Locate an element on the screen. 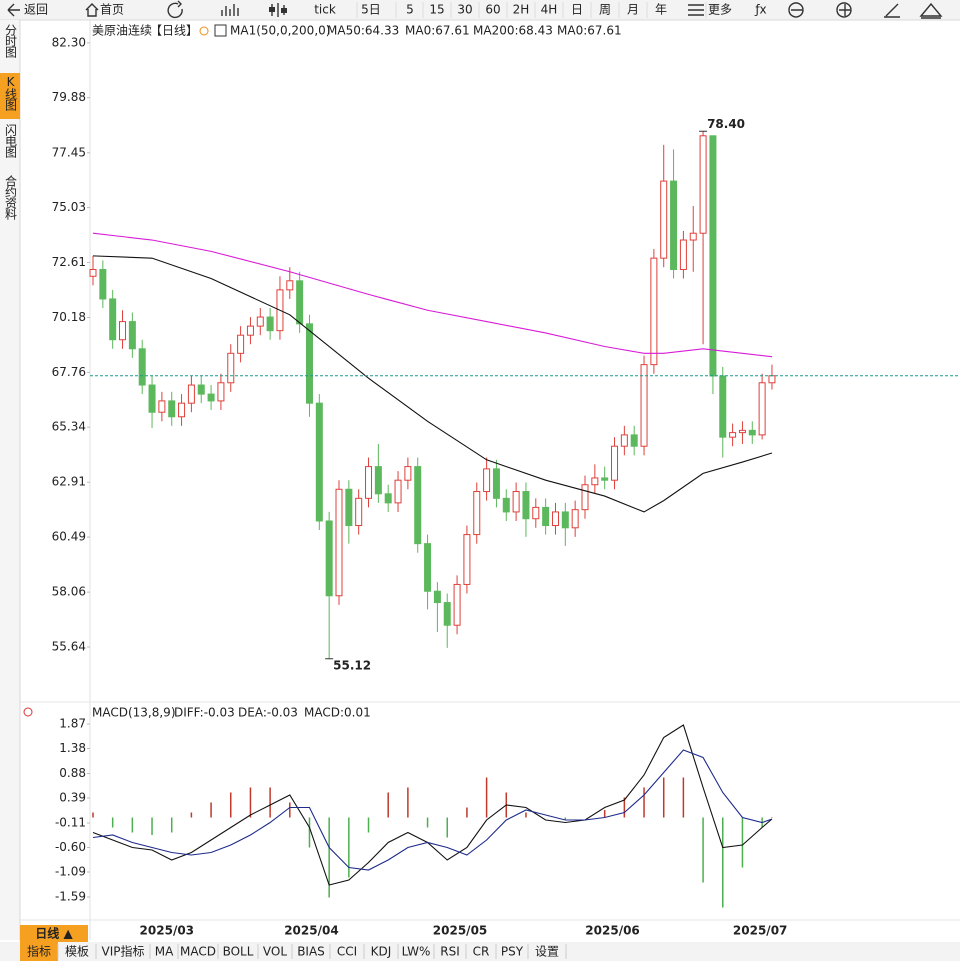 Image resolution: width=960 pixels, height=961 pixels. footer-tab: 模板 is located at coordinates (77, 952).